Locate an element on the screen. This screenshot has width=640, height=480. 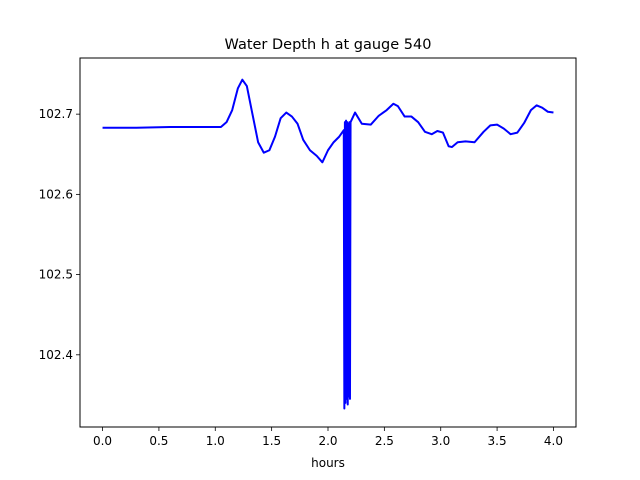
y-tick-label: 102.4 is located at coordinates (56, 355).